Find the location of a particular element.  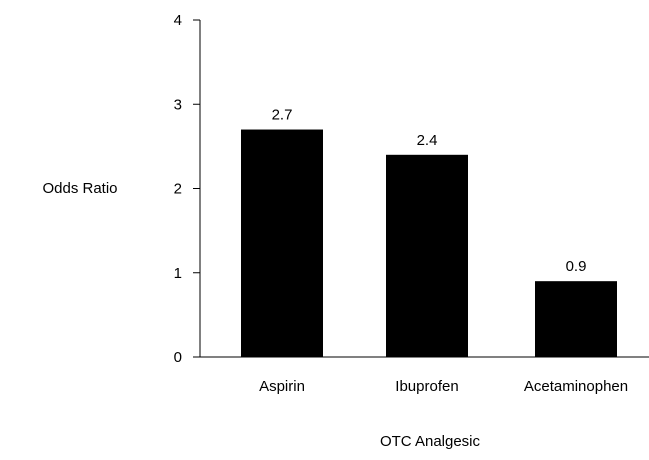

x-tick-label: Acetaminophen is located at coordinates (576, 386).